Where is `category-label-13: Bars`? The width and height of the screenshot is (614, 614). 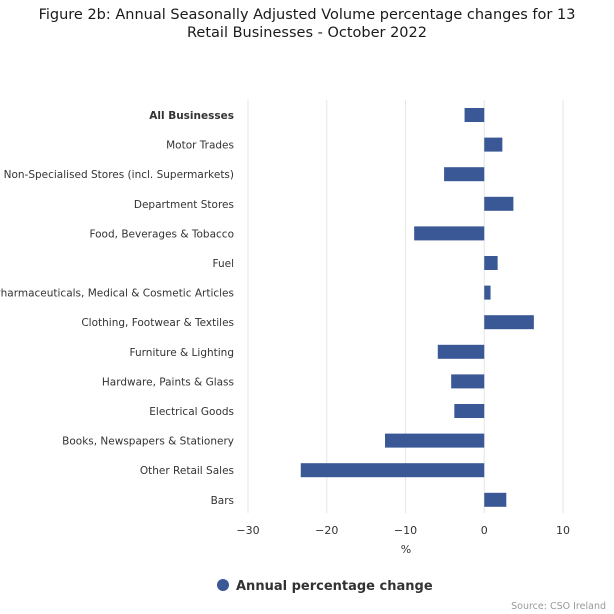
category-label-13: Bars is located at coordinates (222, 501).